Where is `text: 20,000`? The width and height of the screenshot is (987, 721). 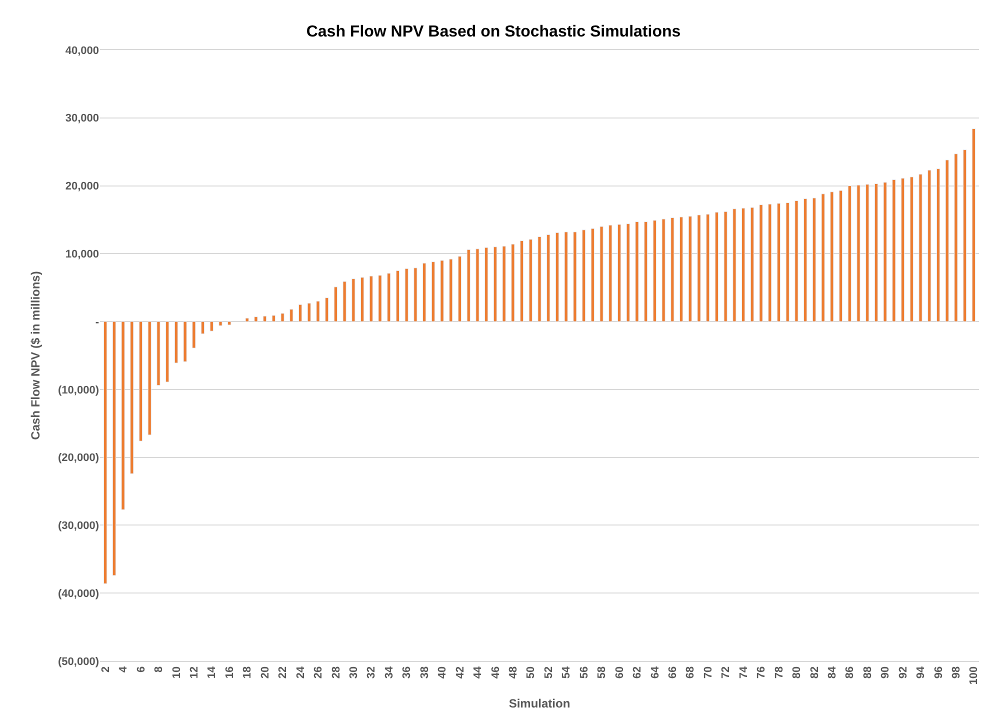
text: 20,000 is located at coordinates (82, 186).